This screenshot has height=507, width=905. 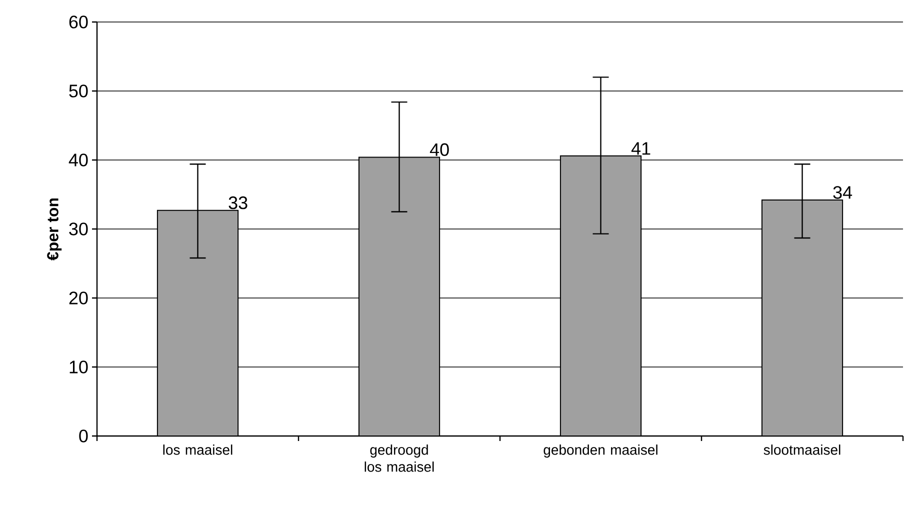 I want to click on y-axis-title: €per ton, so click(x=54, y=229).